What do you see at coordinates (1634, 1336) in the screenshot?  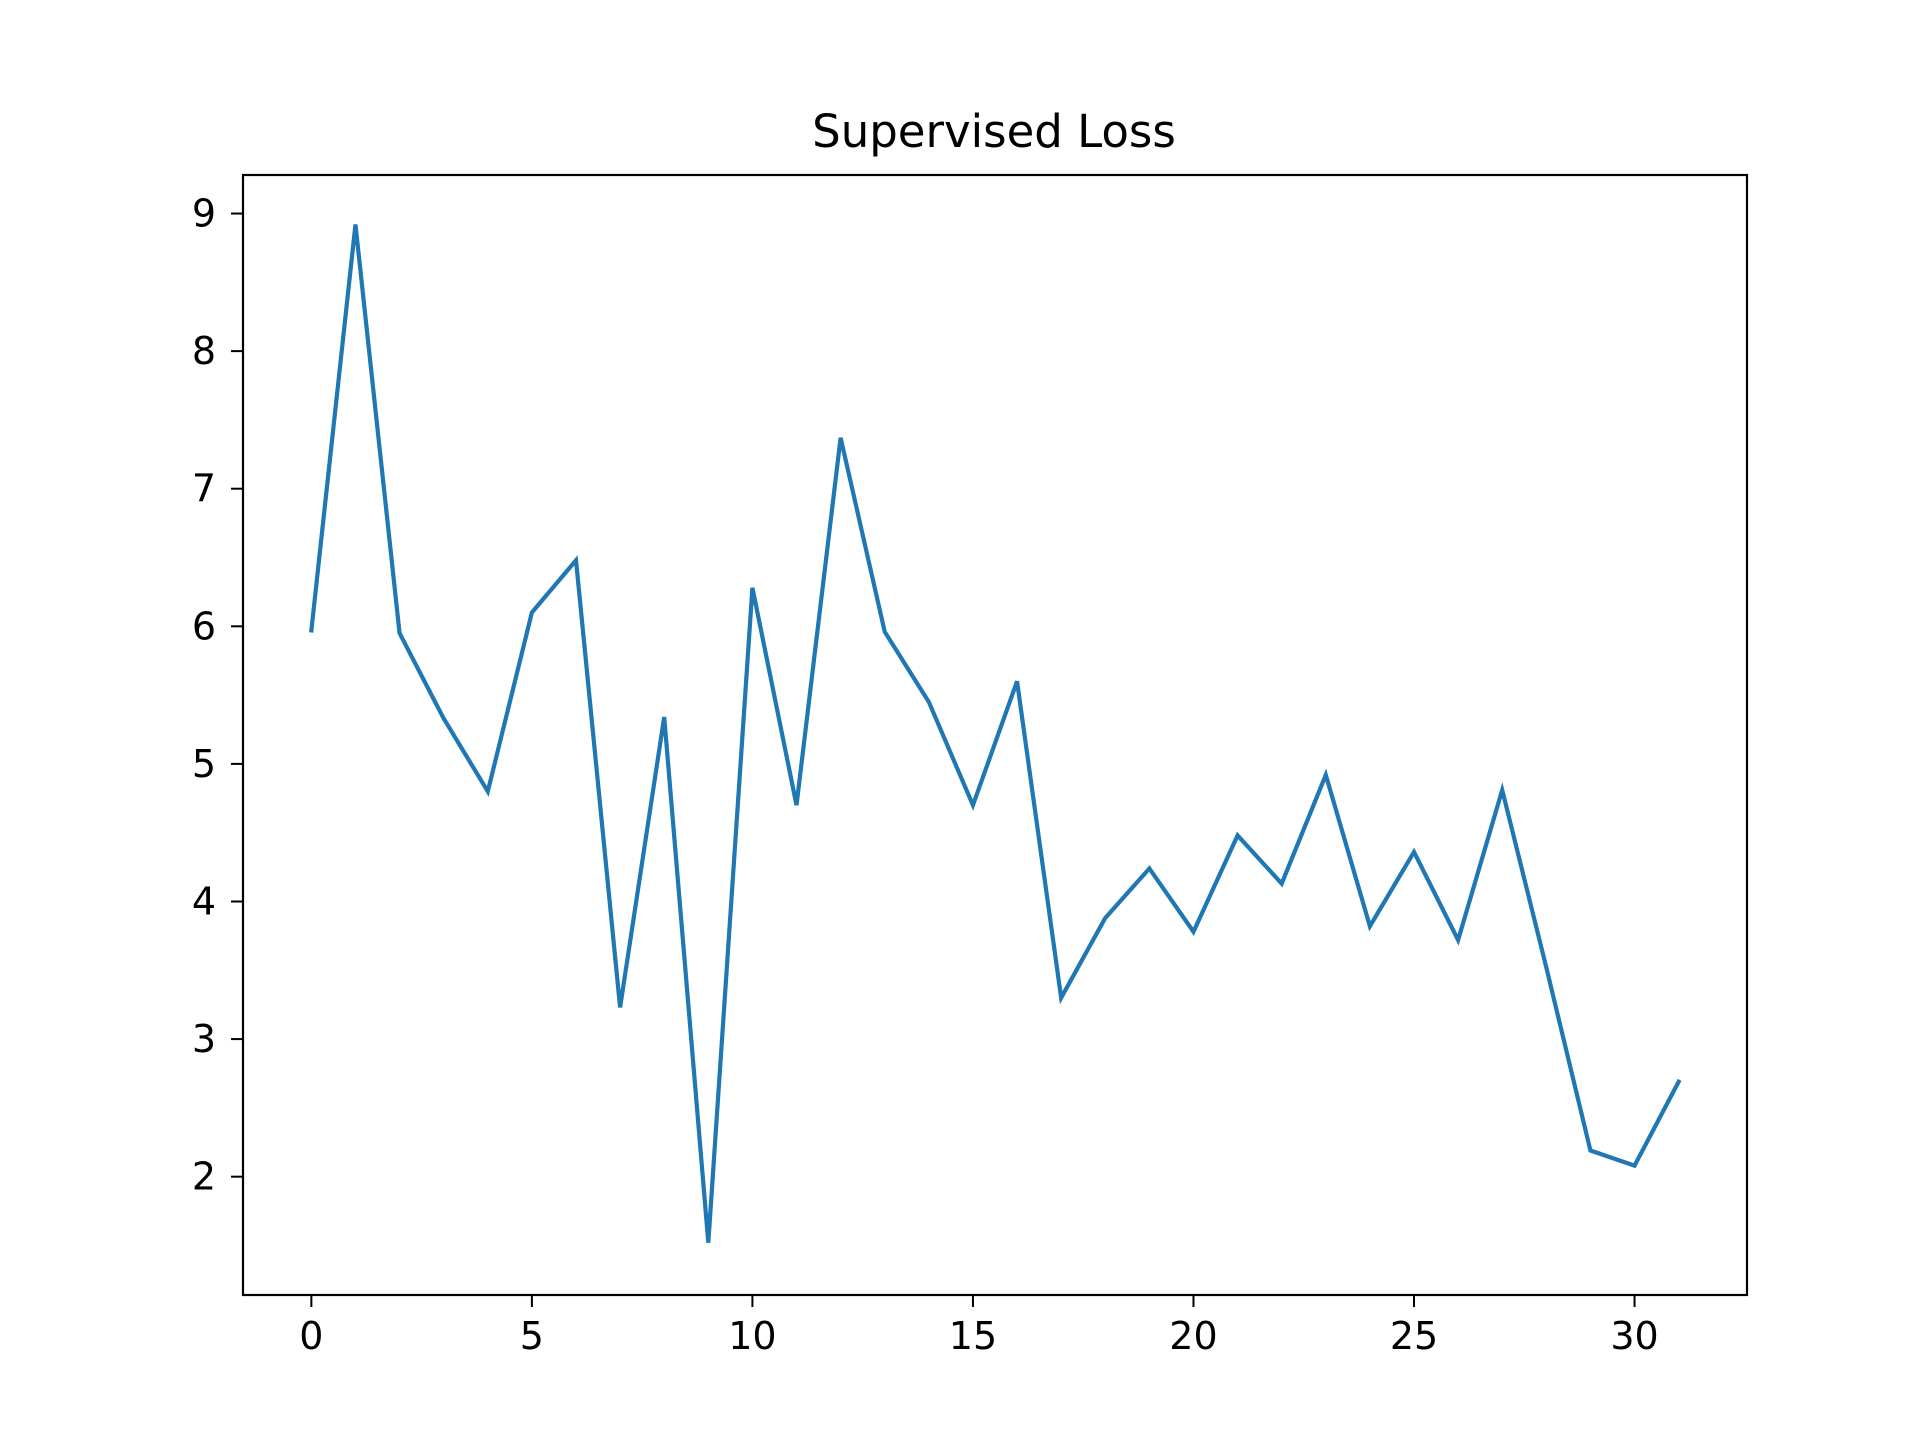 I see `x-tick-label: 30` at bounding box center [1634, 1336].